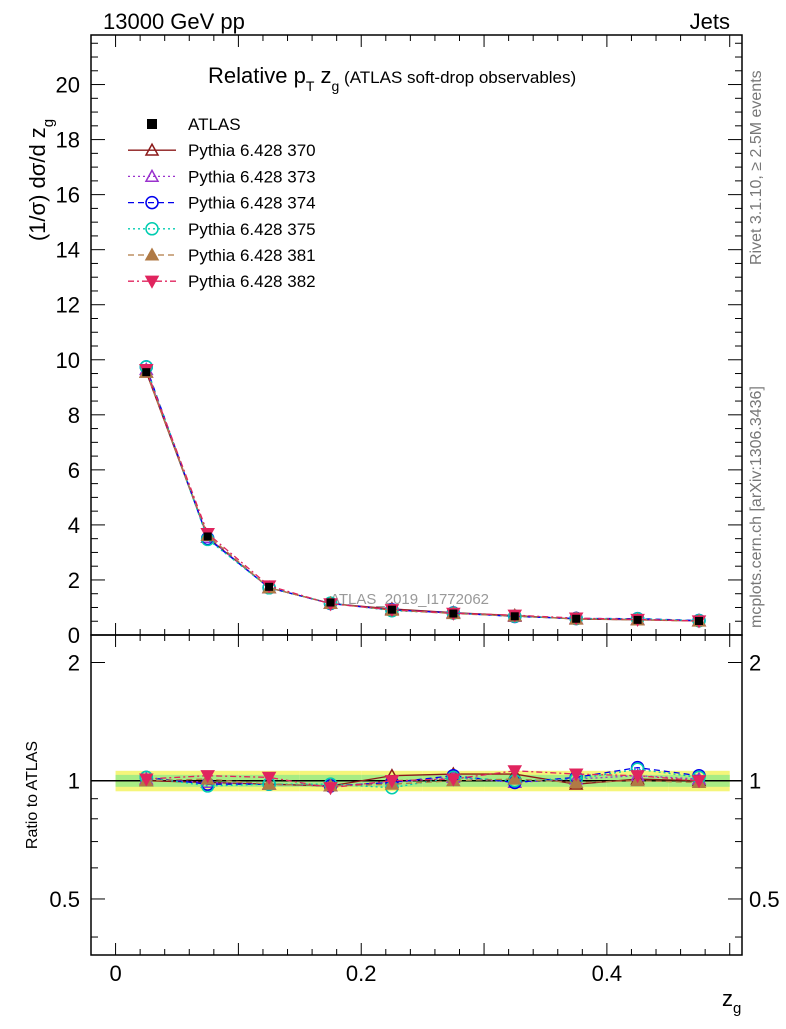 The image size is (786, 1029). I want to click on y-tick-label: 10, so click(68, 360).